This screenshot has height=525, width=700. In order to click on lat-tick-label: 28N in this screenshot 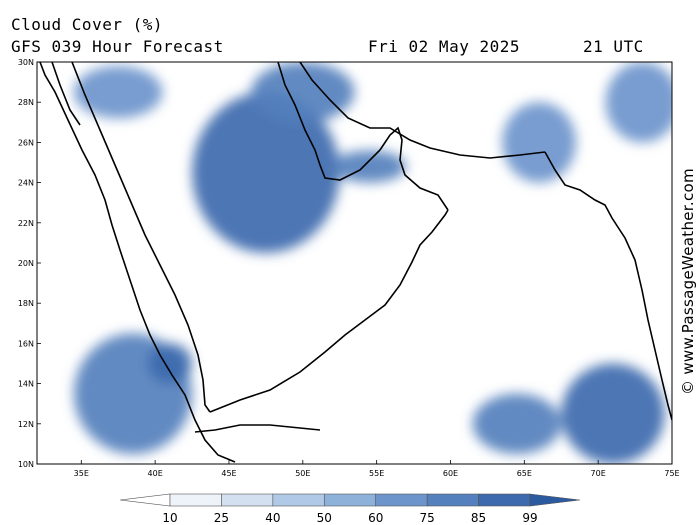, I will do `click(26, 102)`.